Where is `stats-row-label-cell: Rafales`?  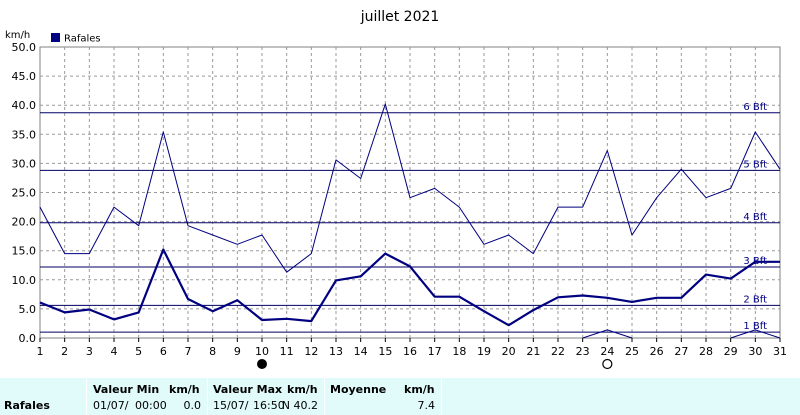
stats-row-label-cell: Rafales is located at coordinates (43, 396).